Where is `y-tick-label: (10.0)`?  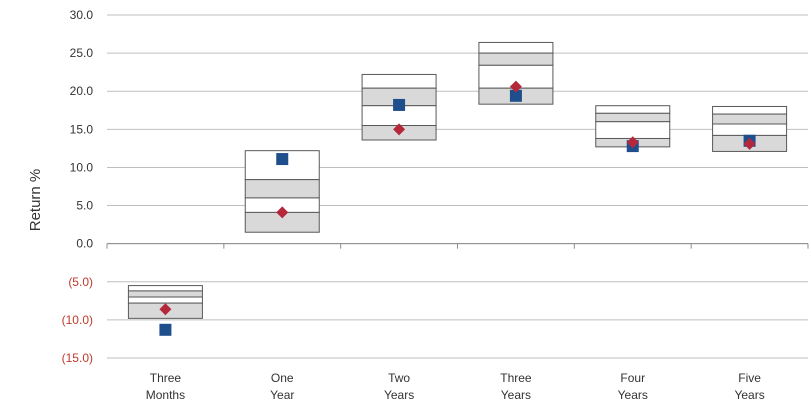 y-tick-label: (10.0) is located at coordinates (77, 320).